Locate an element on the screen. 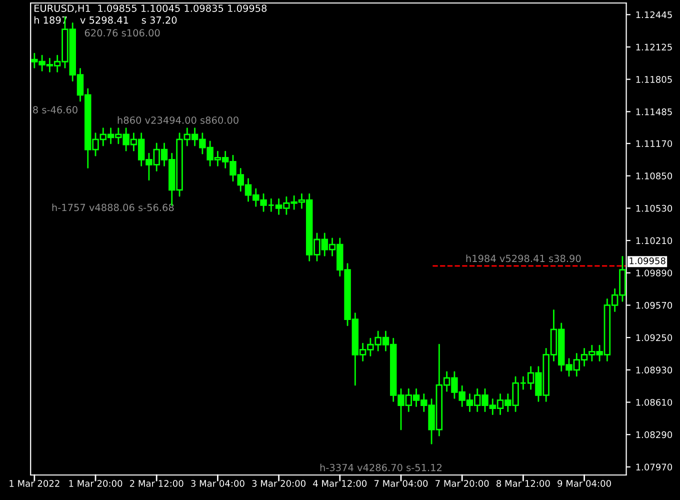  x-tick-label: 3 Mar 20:00 is located at coordinates (279, 483).